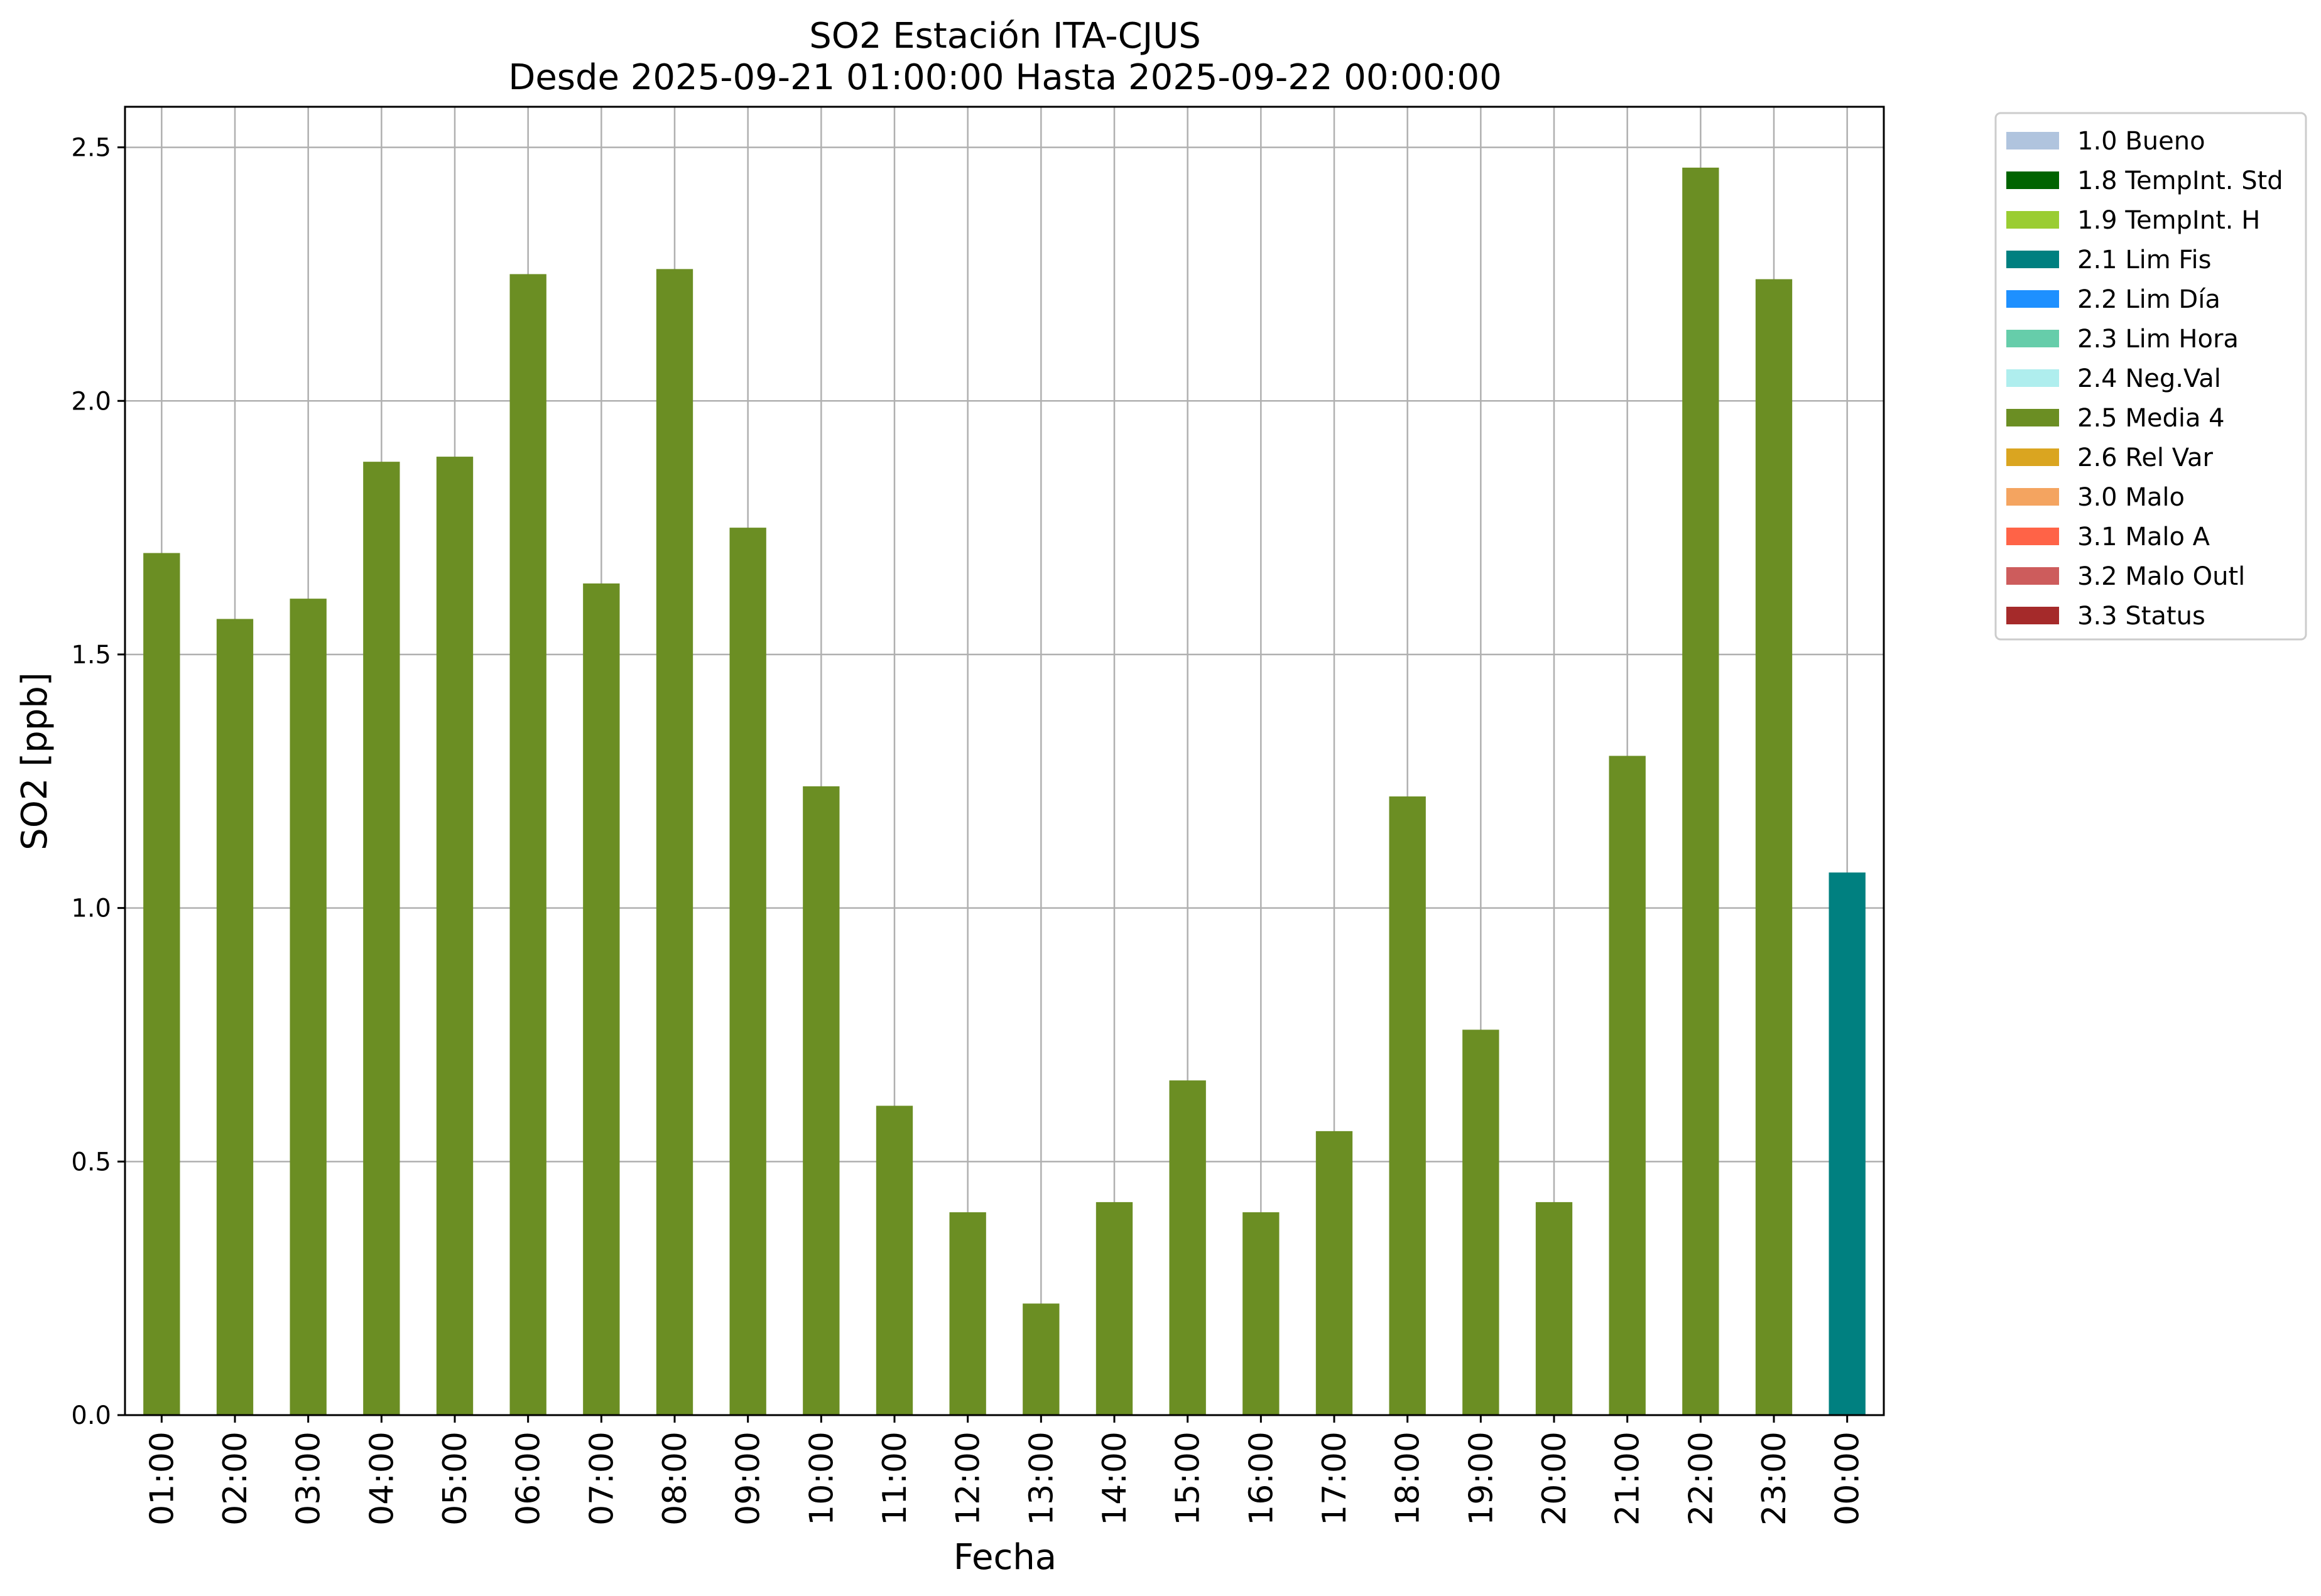 The image size is (2321, 1596). Describe the element at coordinates (2168, 220) in the screenshot. I see `legend-label: 1.9 TempInt. H` at that location.